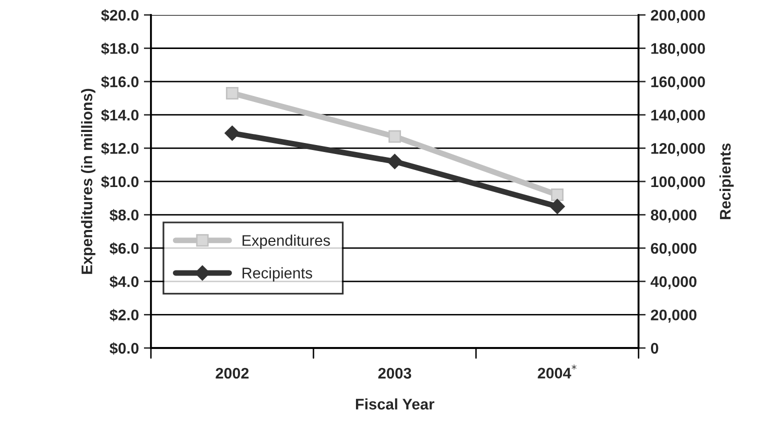 This screenshot has width=774, height=427. Describe the element at coordinates (124, 215) in the screenshot. I see `y-tick-label: $8.0` at that location.